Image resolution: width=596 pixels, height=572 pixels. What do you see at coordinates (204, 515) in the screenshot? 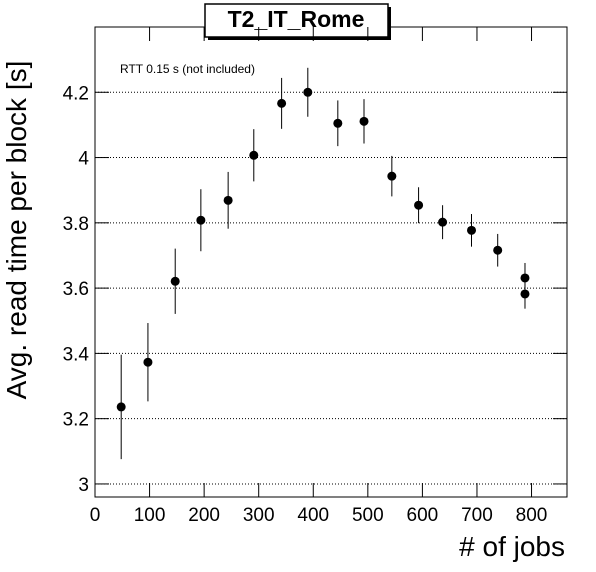
I see `x-tick-label: 200` at bounding box center [204, 515].